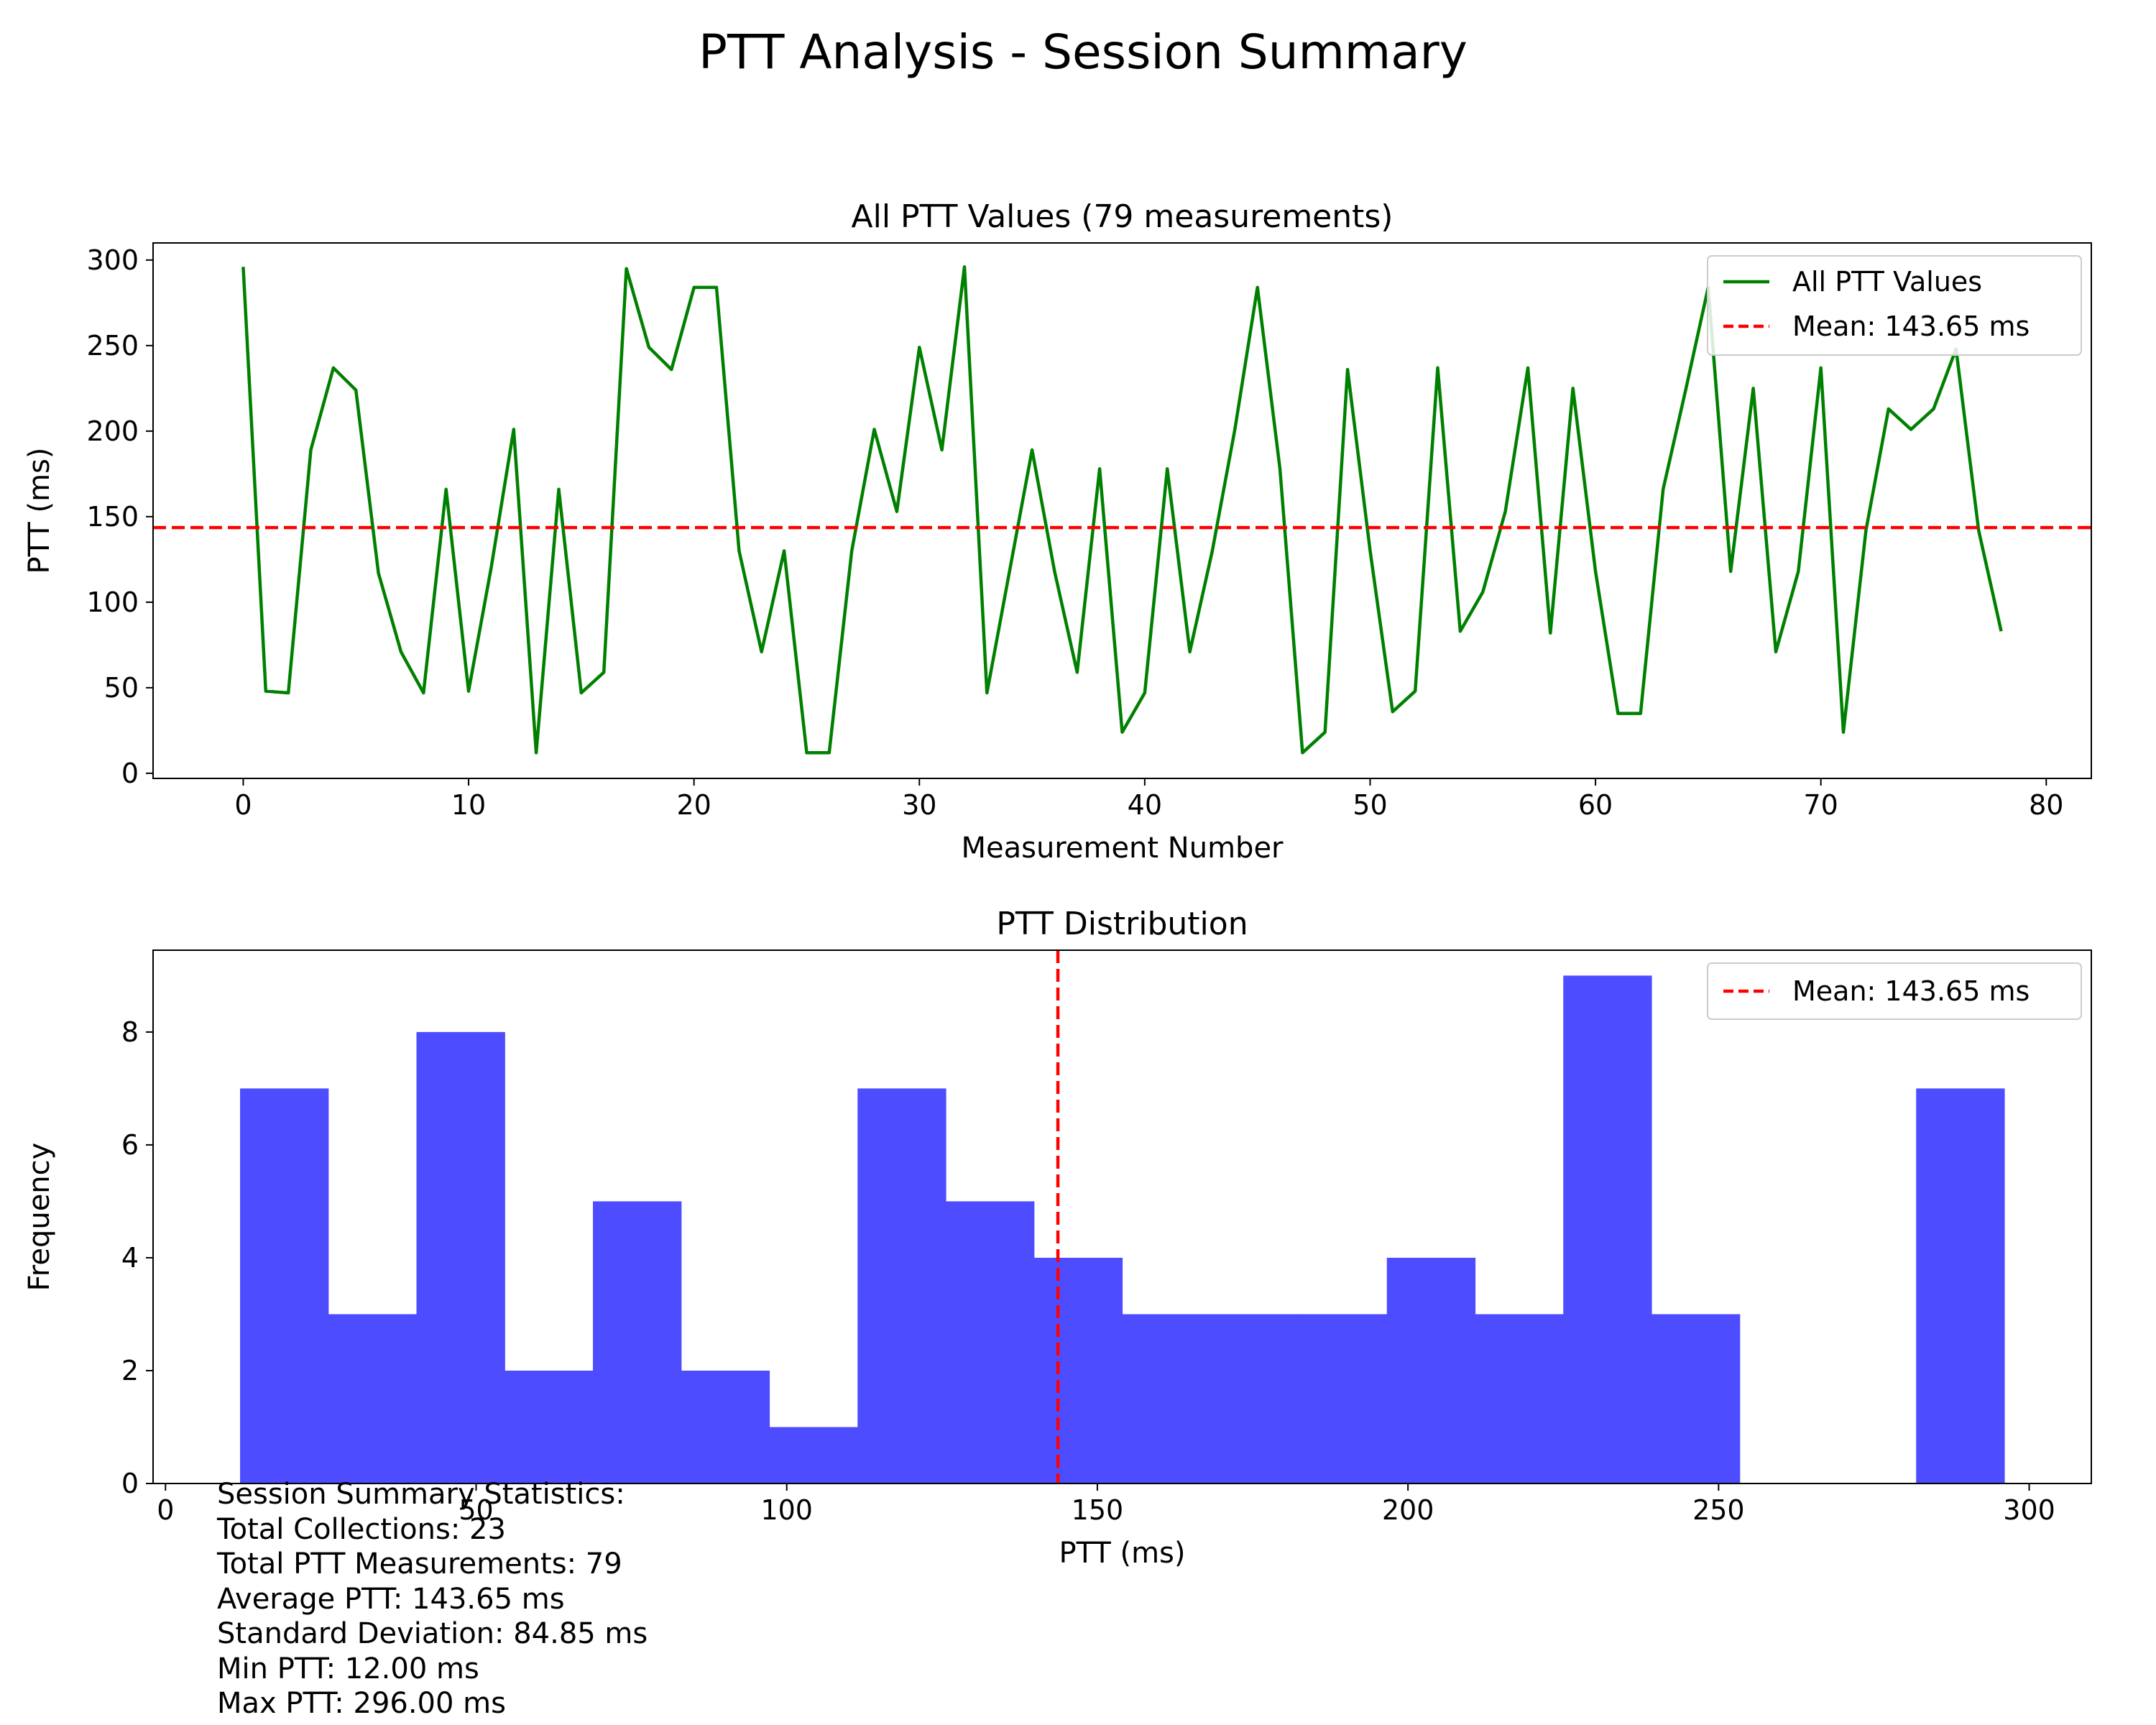 This screenshot has height=1725, width=2156. What do you see at coordinates (348, 1668) in the screenshot?
I see `summary-min: Min PTT: 12.00 ms` at bounding box center [348, 1668].